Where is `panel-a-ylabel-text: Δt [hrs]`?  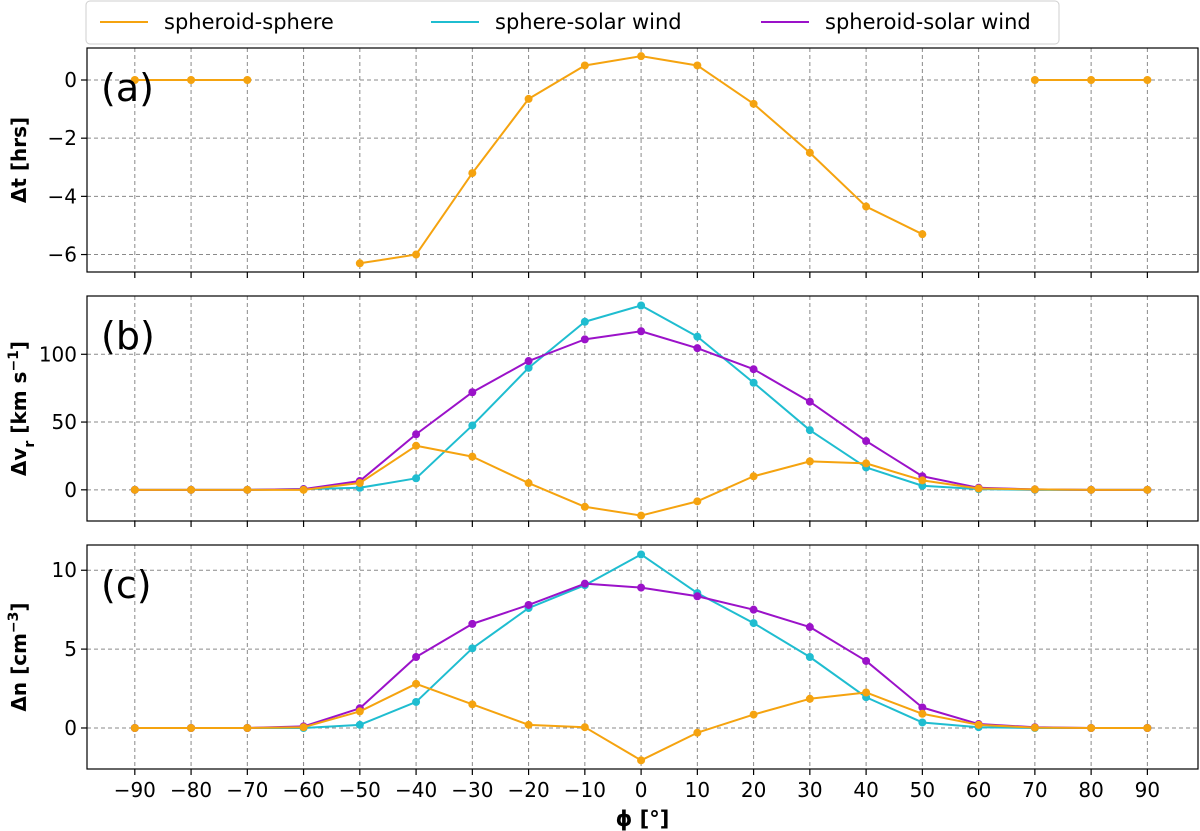 panel-a-ylabel-text: Δt [hrs] is located at coordinates (19, 160).